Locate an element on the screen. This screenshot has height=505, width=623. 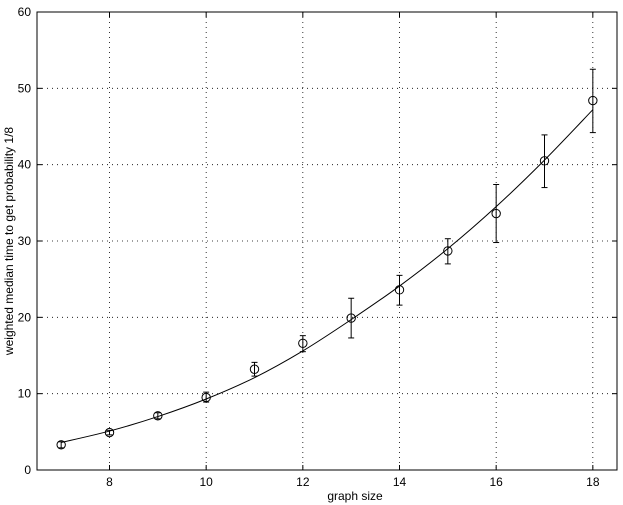
x-tick-label: 16 is located at coordinates (496, 482).